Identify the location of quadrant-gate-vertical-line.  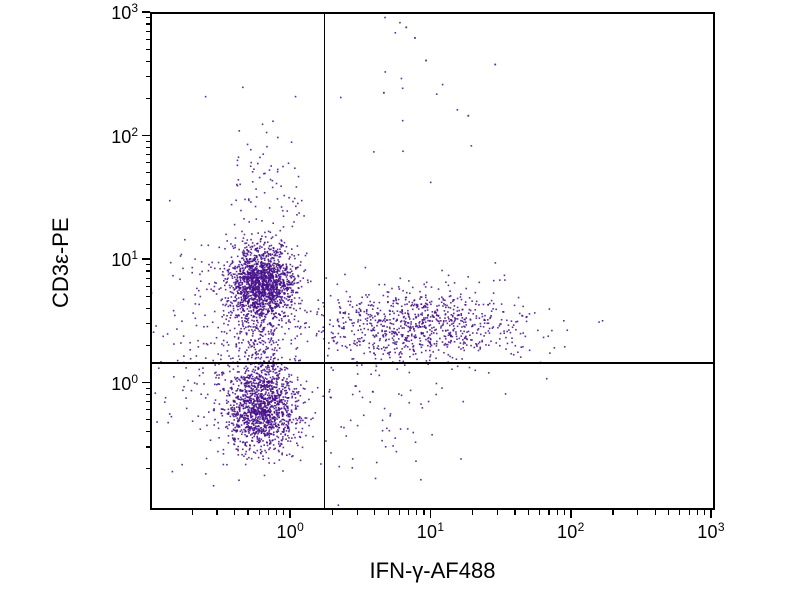
(324, 261).